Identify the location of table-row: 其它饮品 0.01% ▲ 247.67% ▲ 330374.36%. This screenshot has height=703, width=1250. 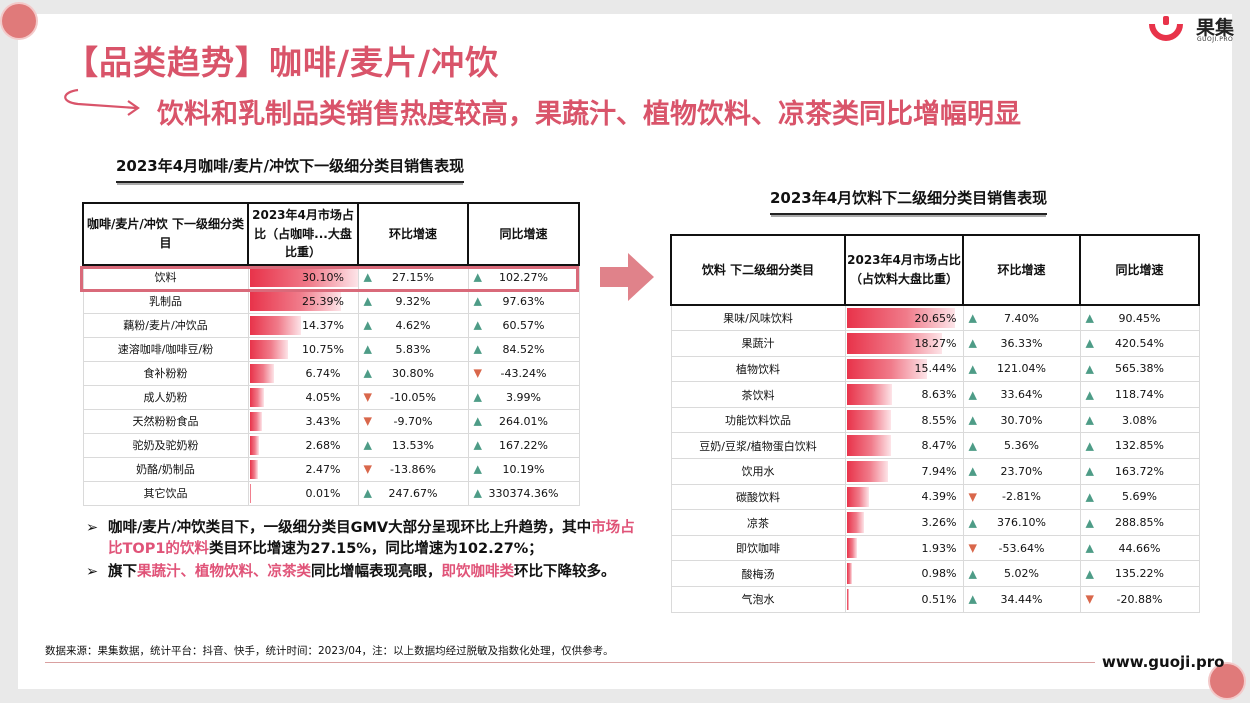
(331, 493).